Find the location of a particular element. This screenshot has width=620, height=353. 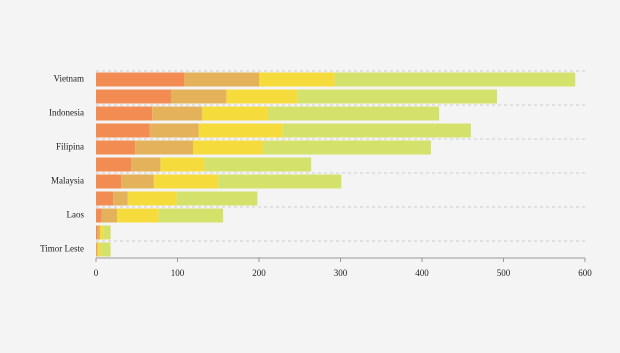

y-tick-label: Malaysia is located at coordinates (67, 181).